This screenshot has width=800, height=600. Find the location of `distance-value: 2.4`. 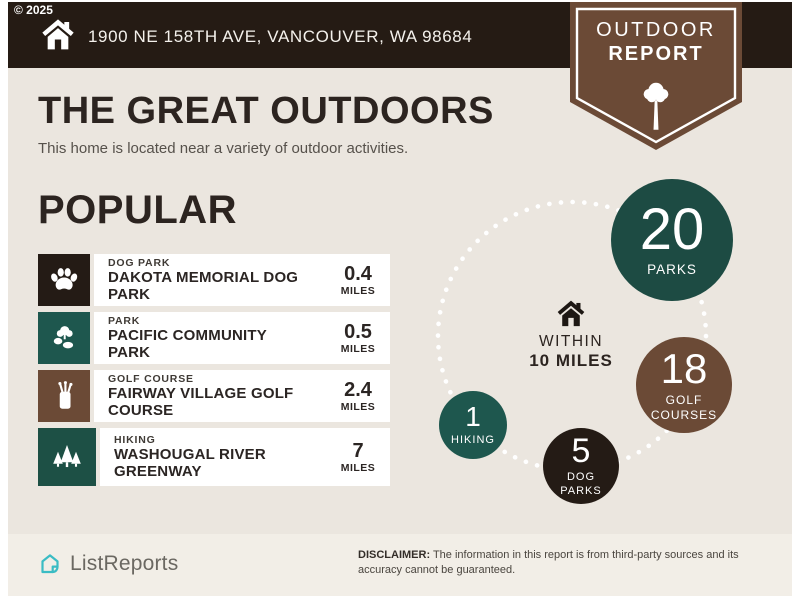

distance-value: 2.4 is located at coordinates (358, 389).